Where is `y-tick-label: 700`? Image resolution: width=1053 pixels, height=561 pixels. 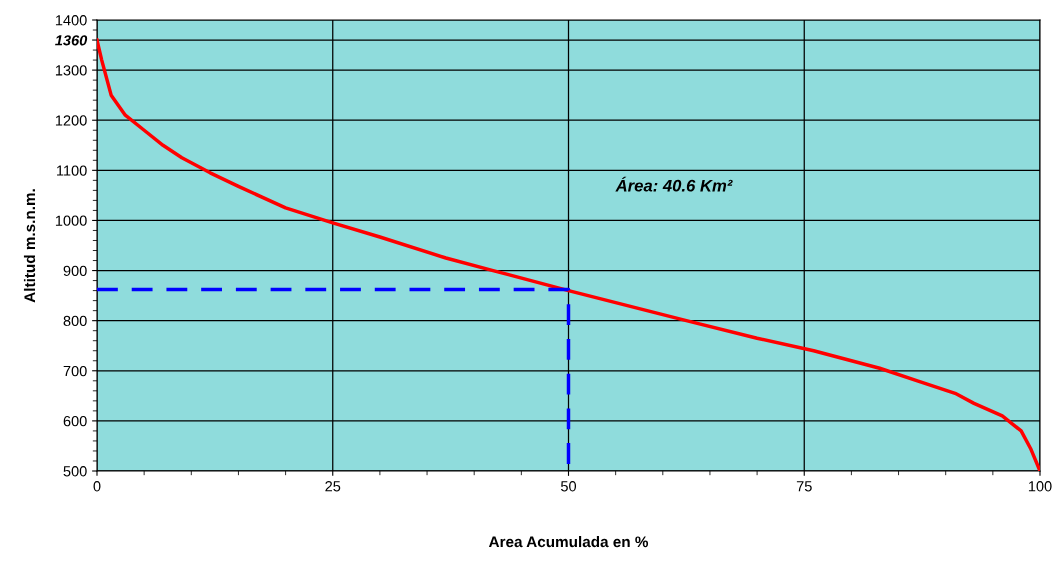 y-tick-label: 700 is located at coordinates (75, 371).